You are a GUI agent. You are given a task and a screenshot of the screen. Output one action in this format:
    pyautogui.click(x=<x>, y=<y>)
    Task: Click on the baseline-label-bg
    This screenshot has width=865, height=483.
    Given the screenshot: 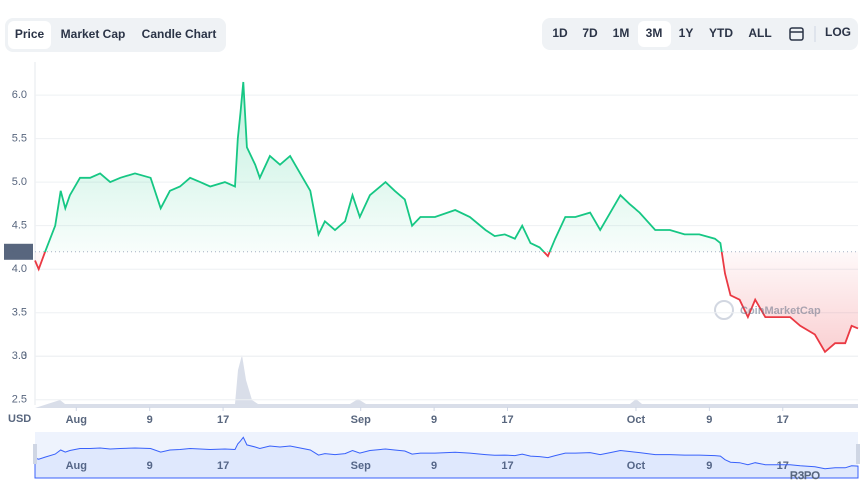 What is the action you would take?
    pyautogui.click(x=18, y=251)
    